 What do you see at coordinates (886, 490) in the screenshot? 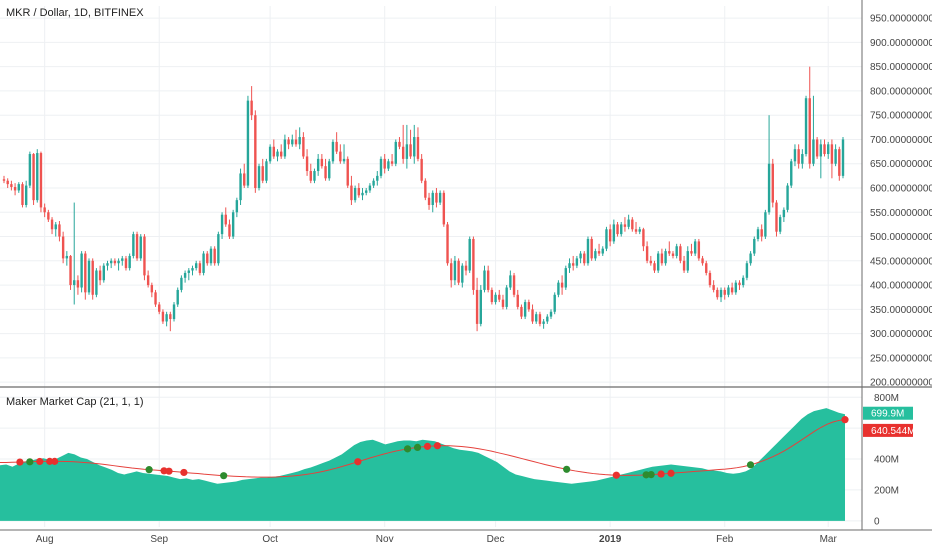
I see `indicator-y-tick-label: 200M` at bounding box center [886, 490].